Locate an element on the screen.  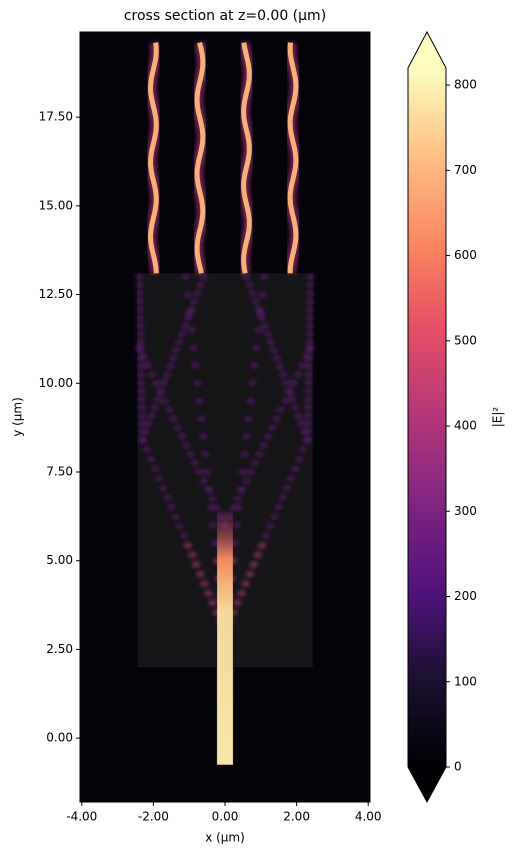
y-tick-label: 2.50 is located at coordinates (59, 649).